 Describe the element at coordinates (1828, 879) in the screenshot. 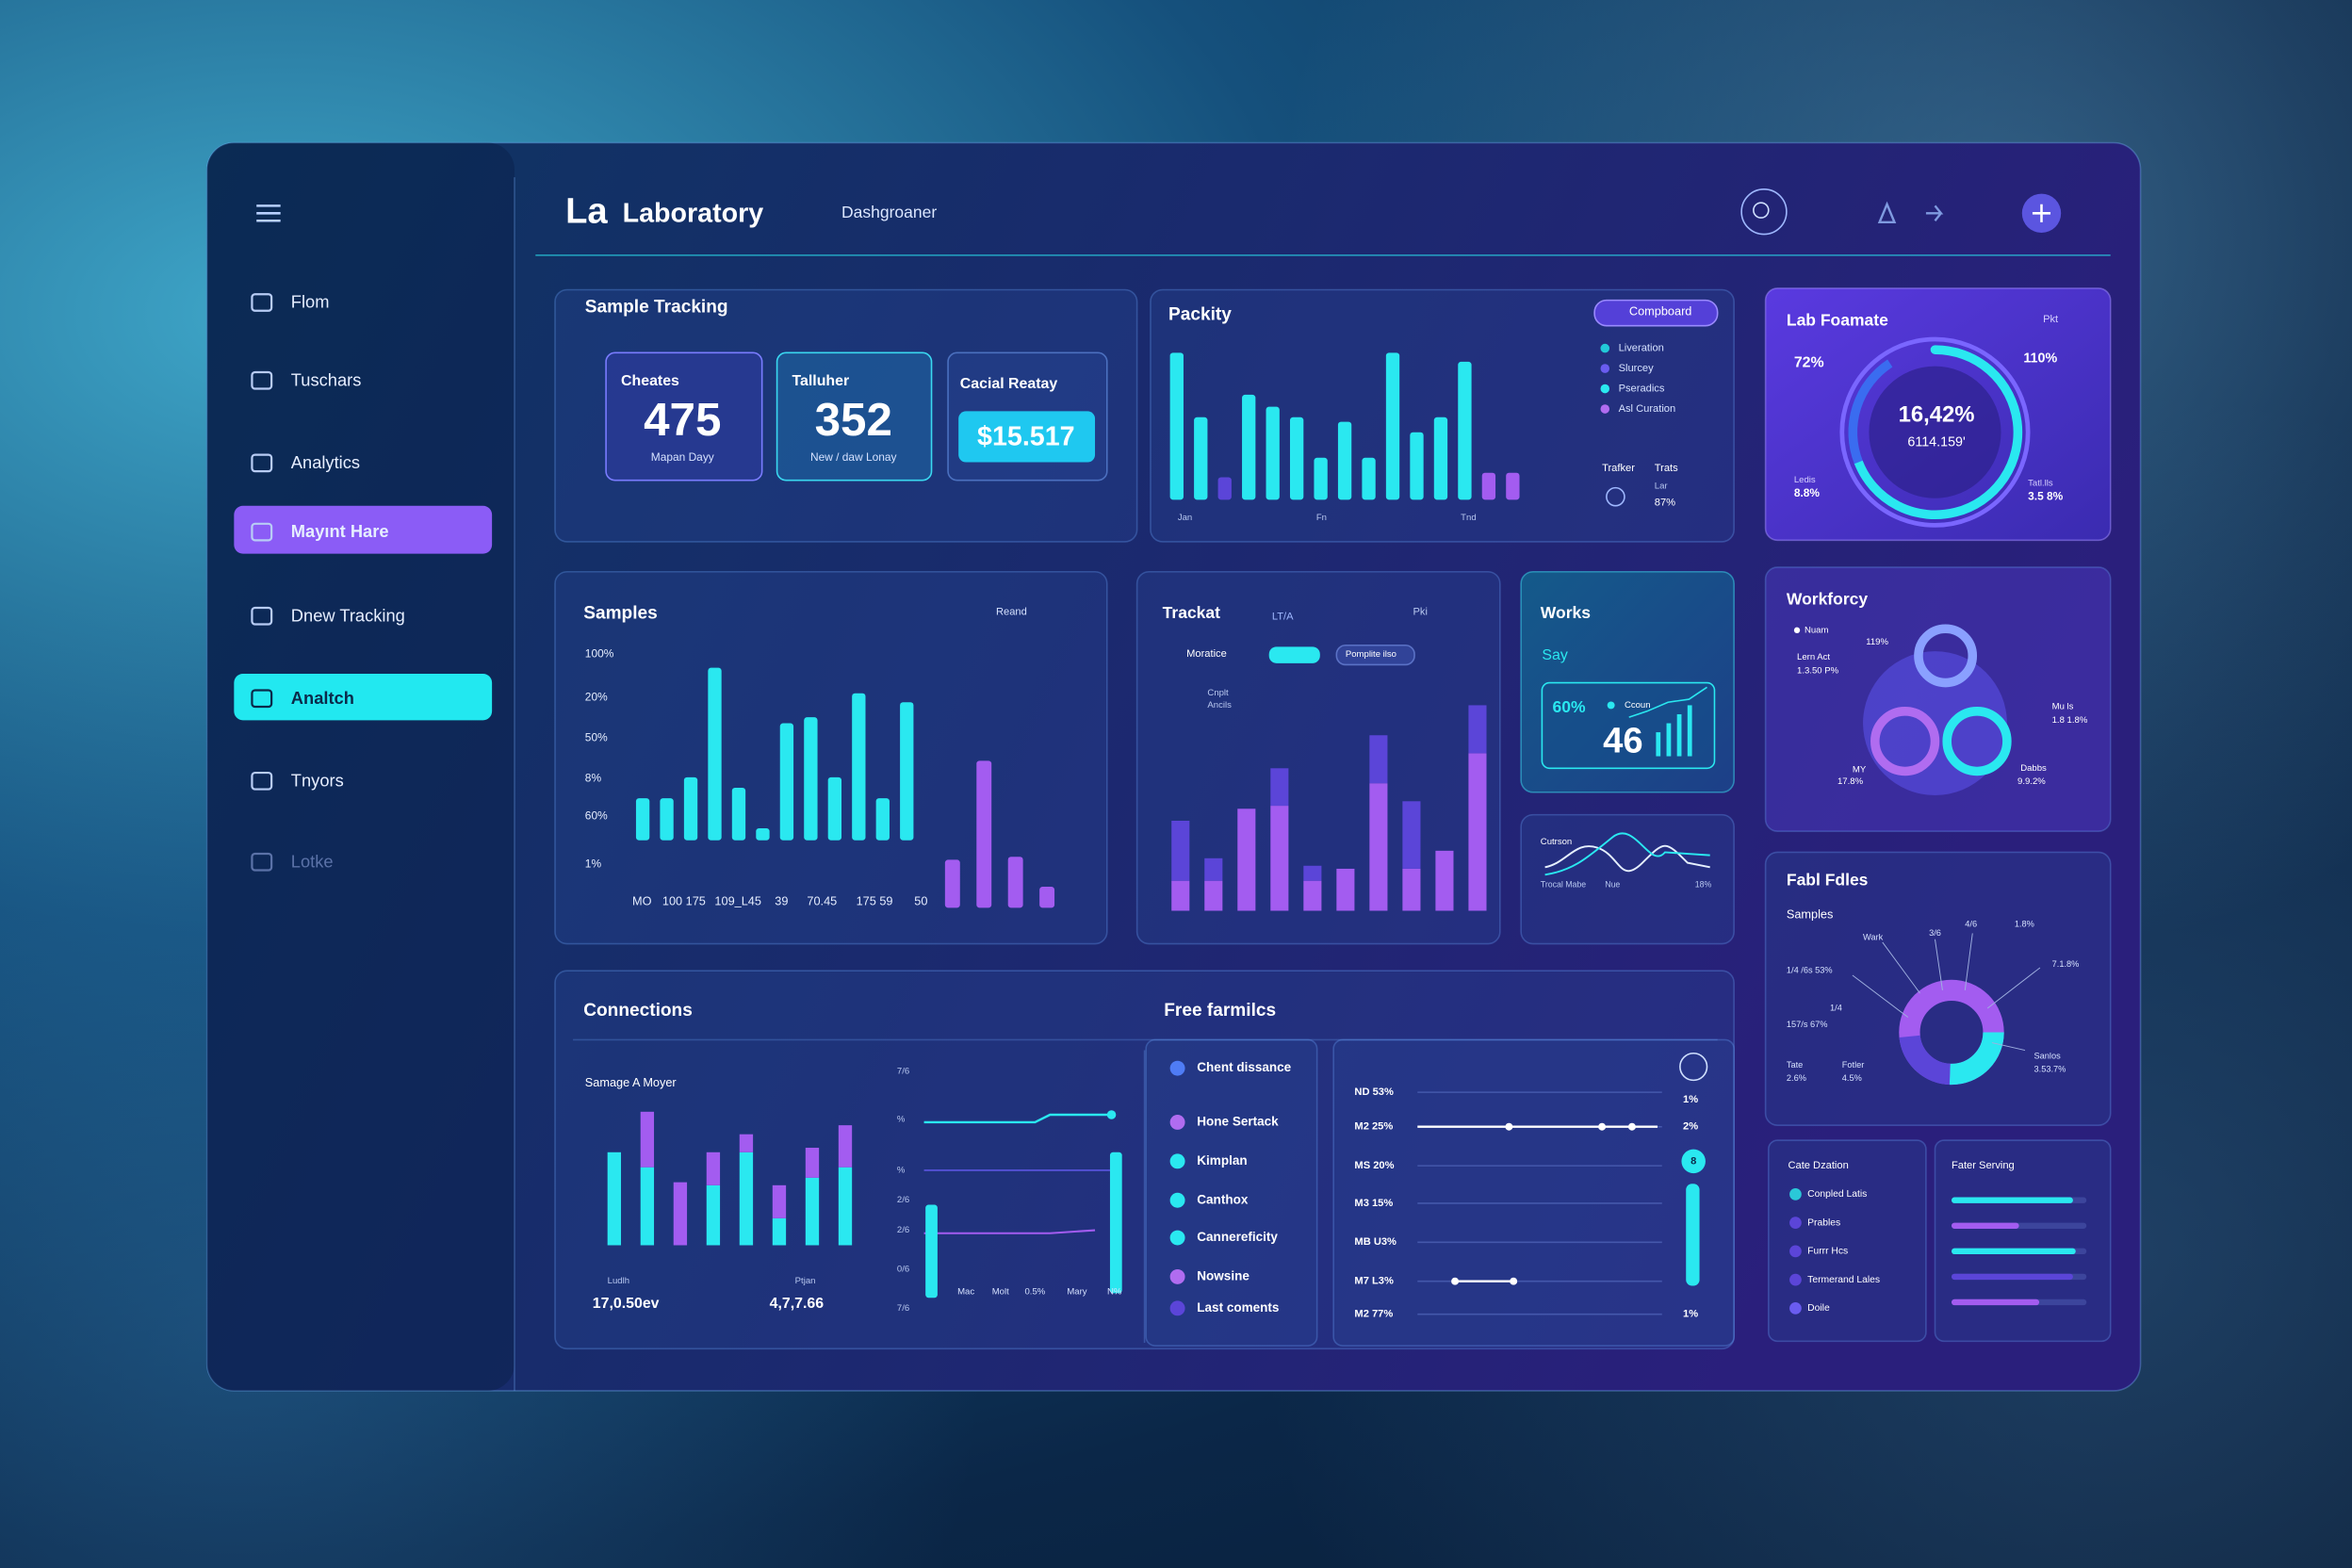

I see `fabl-fdles-title: Fabl Fdles` at that location.